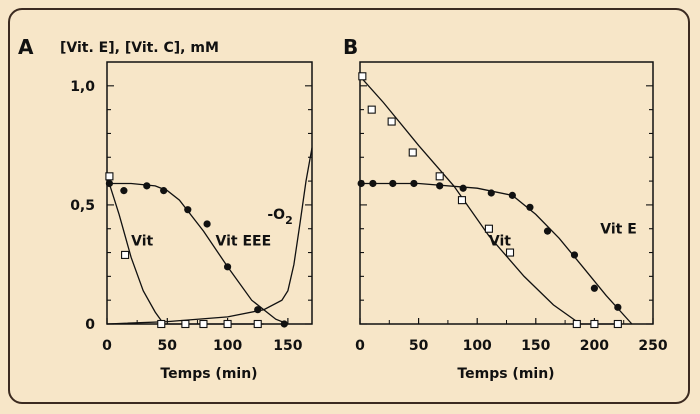 The image size is (700, 414). What do you see at coordinates (244, 241) in the screenshot?
I see `panel-a-annotation: Vit EEE` at bounding box center [244, 241].